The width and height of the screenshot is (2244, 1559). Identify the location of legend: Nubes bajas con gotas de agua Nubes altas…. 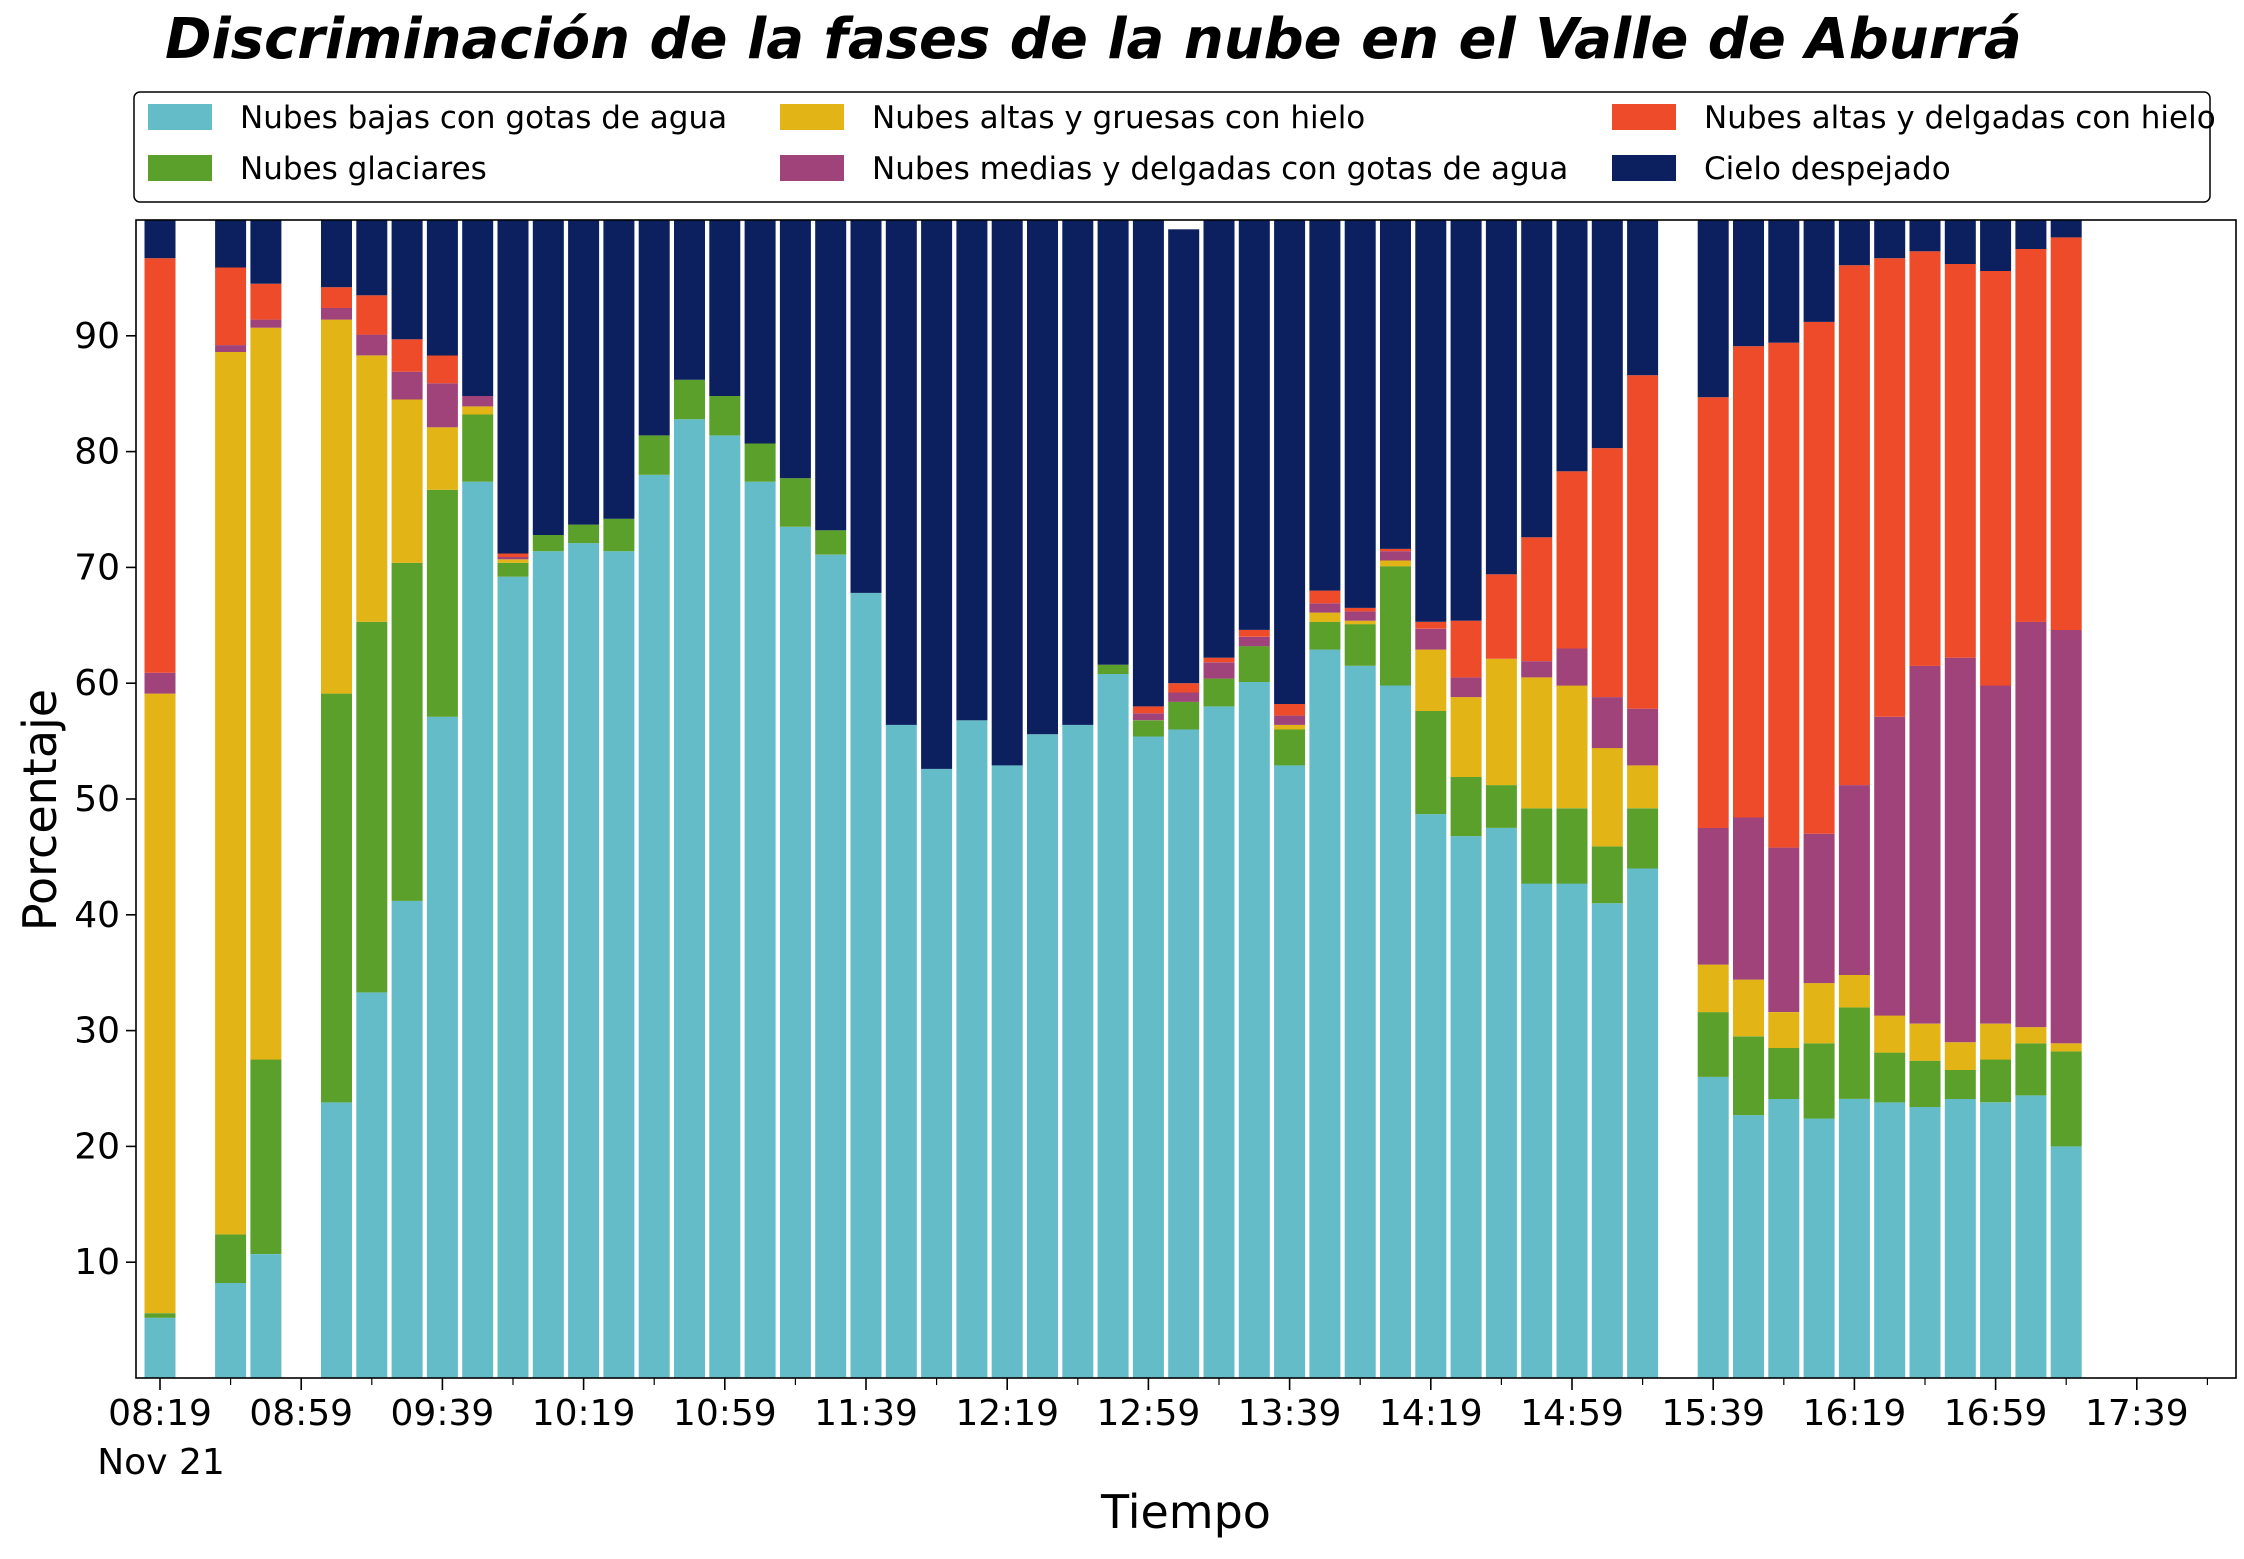
(1174, 147).